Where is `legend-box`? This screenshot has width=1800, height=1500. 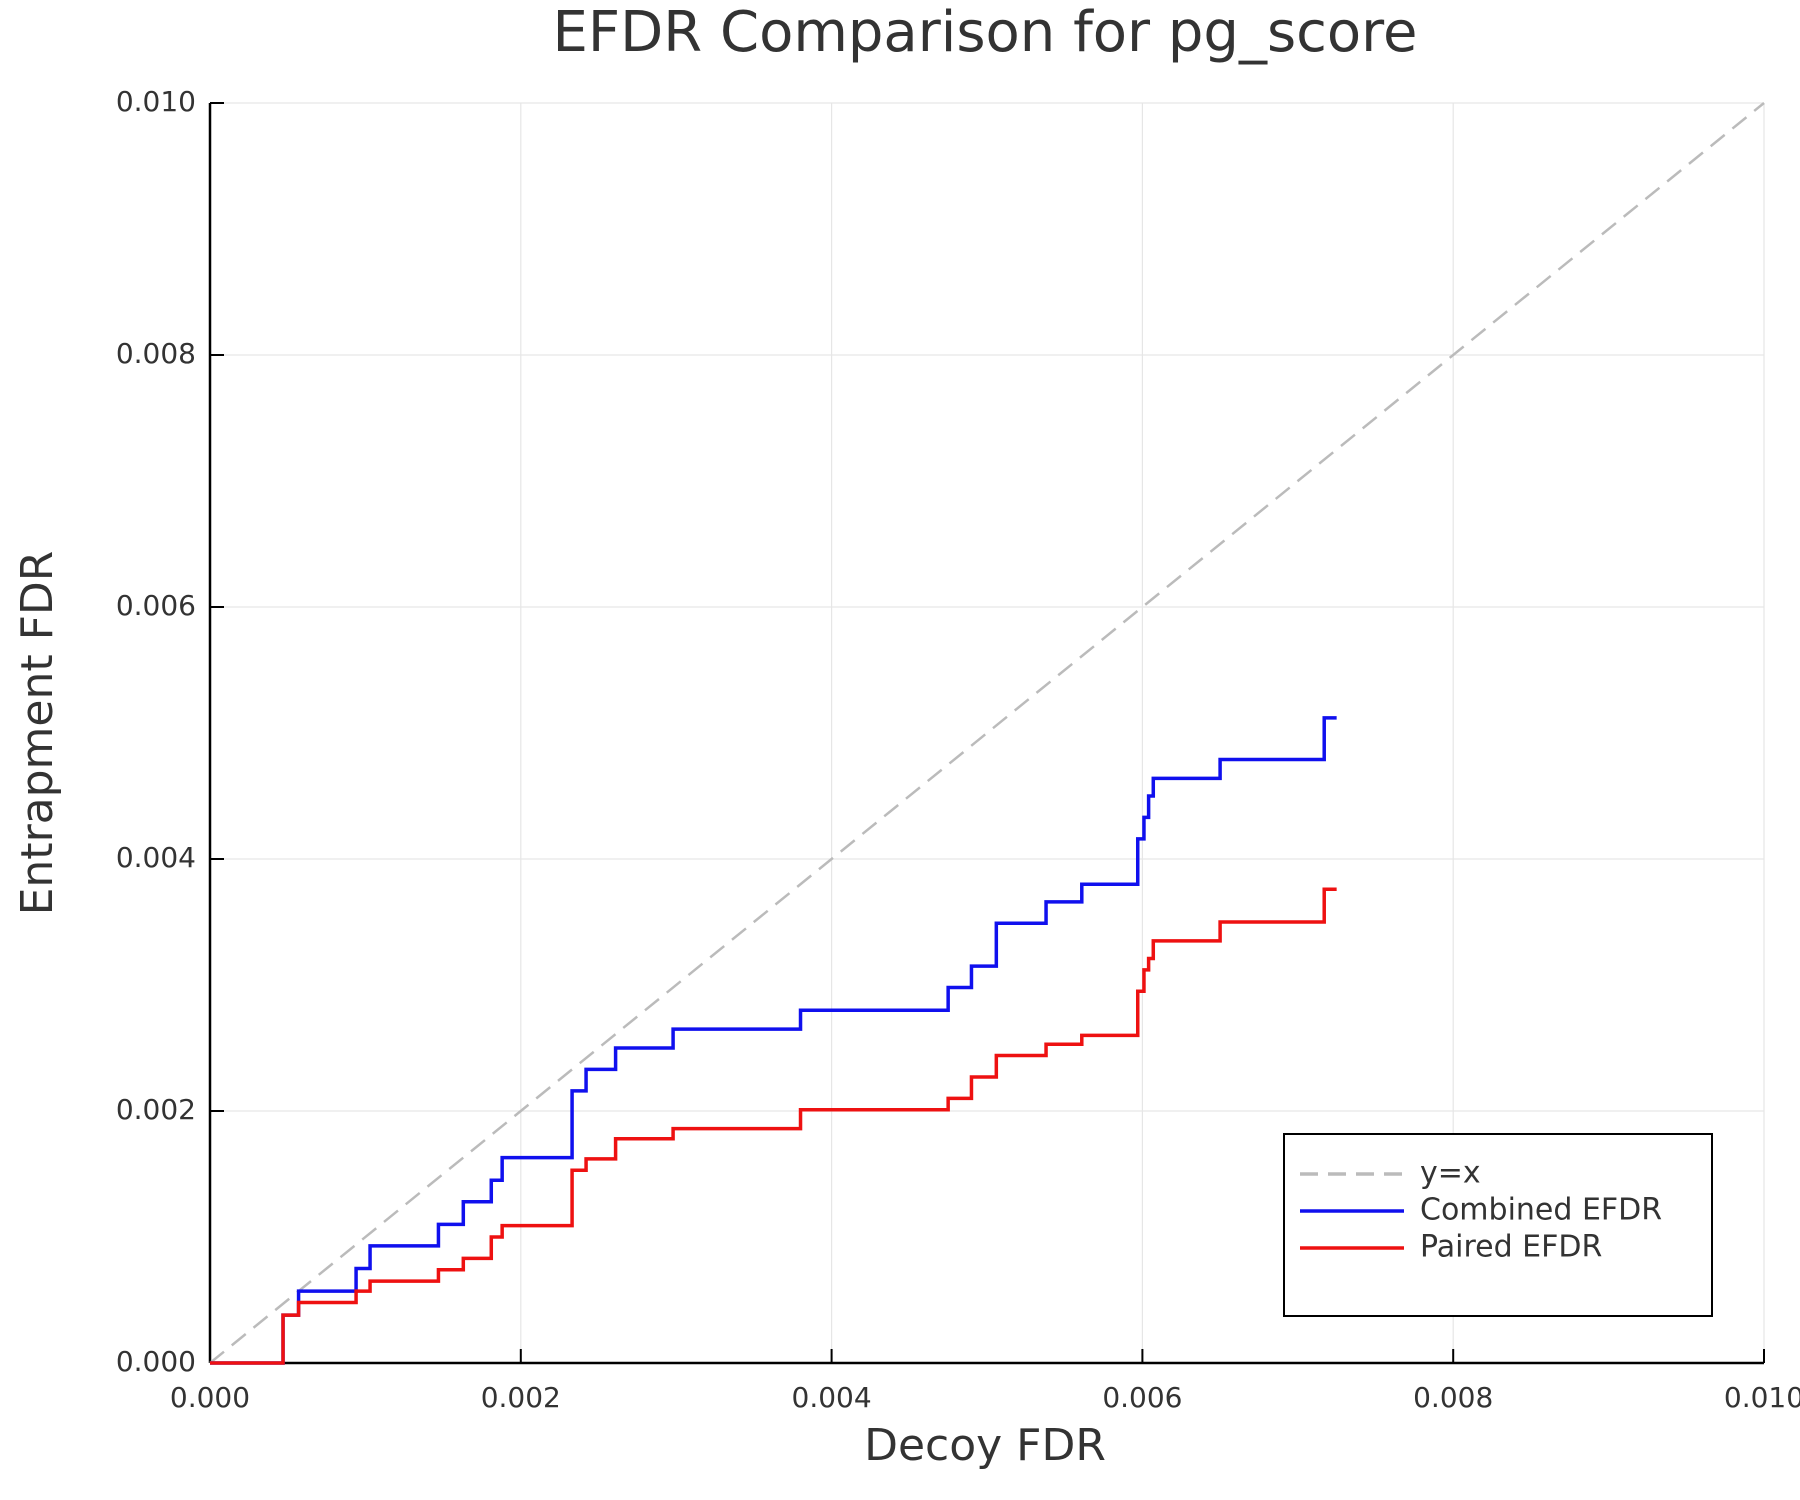 legend-box is located at coordinates (1498, 1225).